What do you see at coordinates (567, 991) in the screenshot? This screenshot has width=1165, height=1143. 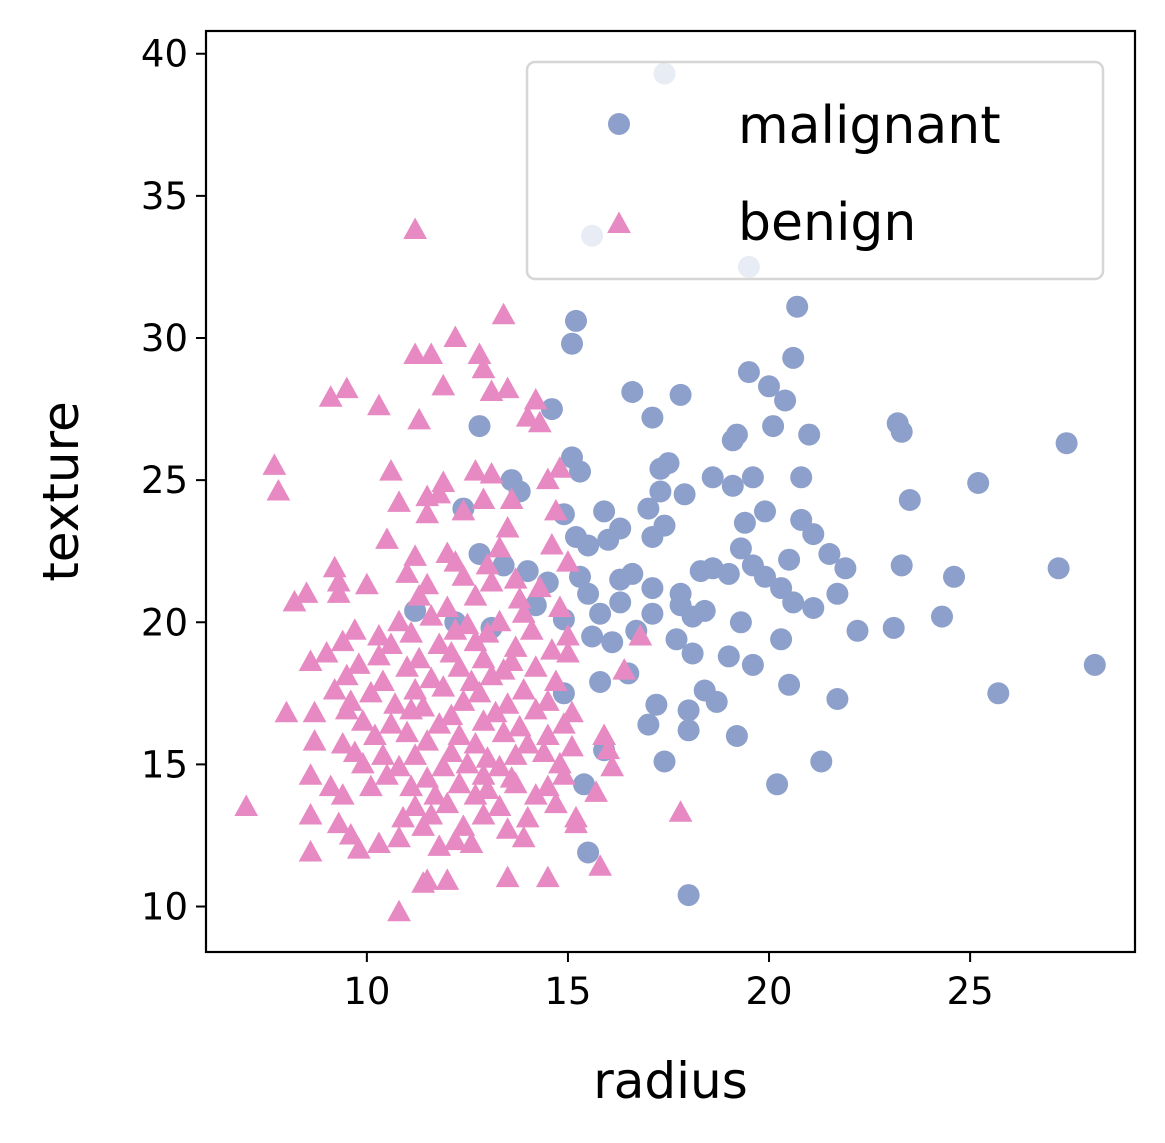 I see `x-tick-label: 15` at bounding box center [567, 991].